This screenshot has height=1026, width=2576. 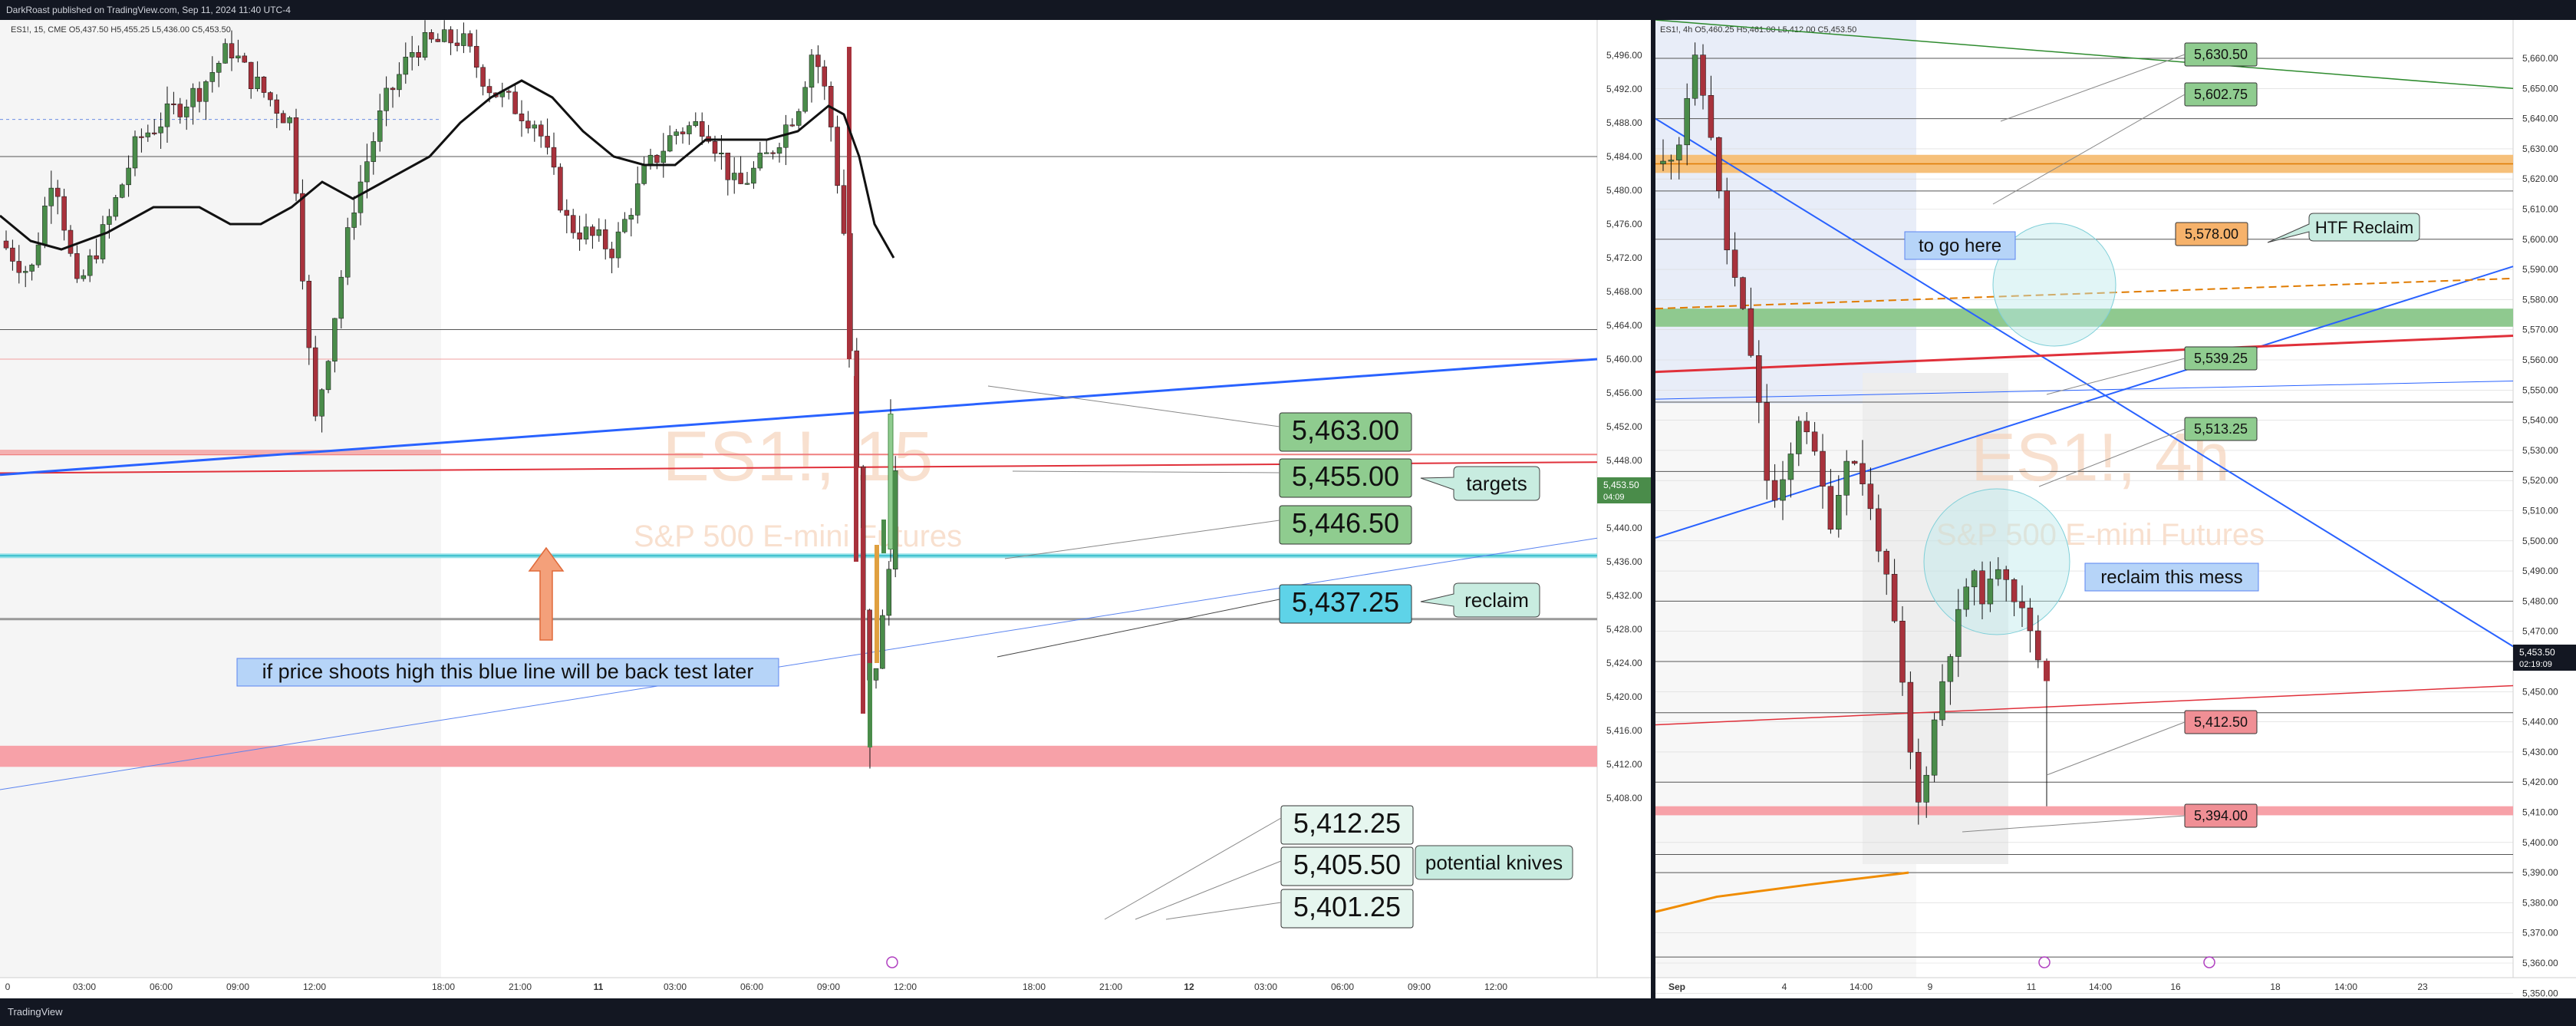 What do you see at coordinates (2100, 535) in the screenshot?
I see `description-watermark: S&P 500 E-mini Futures` at bounding box center [2100, 535].